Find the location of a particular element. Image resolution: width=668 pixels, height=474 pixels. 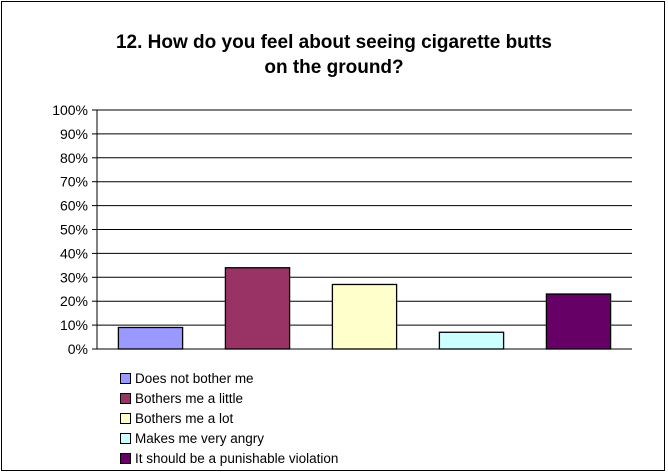

y-tick-label: 10% is located at coordinates (74, 325).